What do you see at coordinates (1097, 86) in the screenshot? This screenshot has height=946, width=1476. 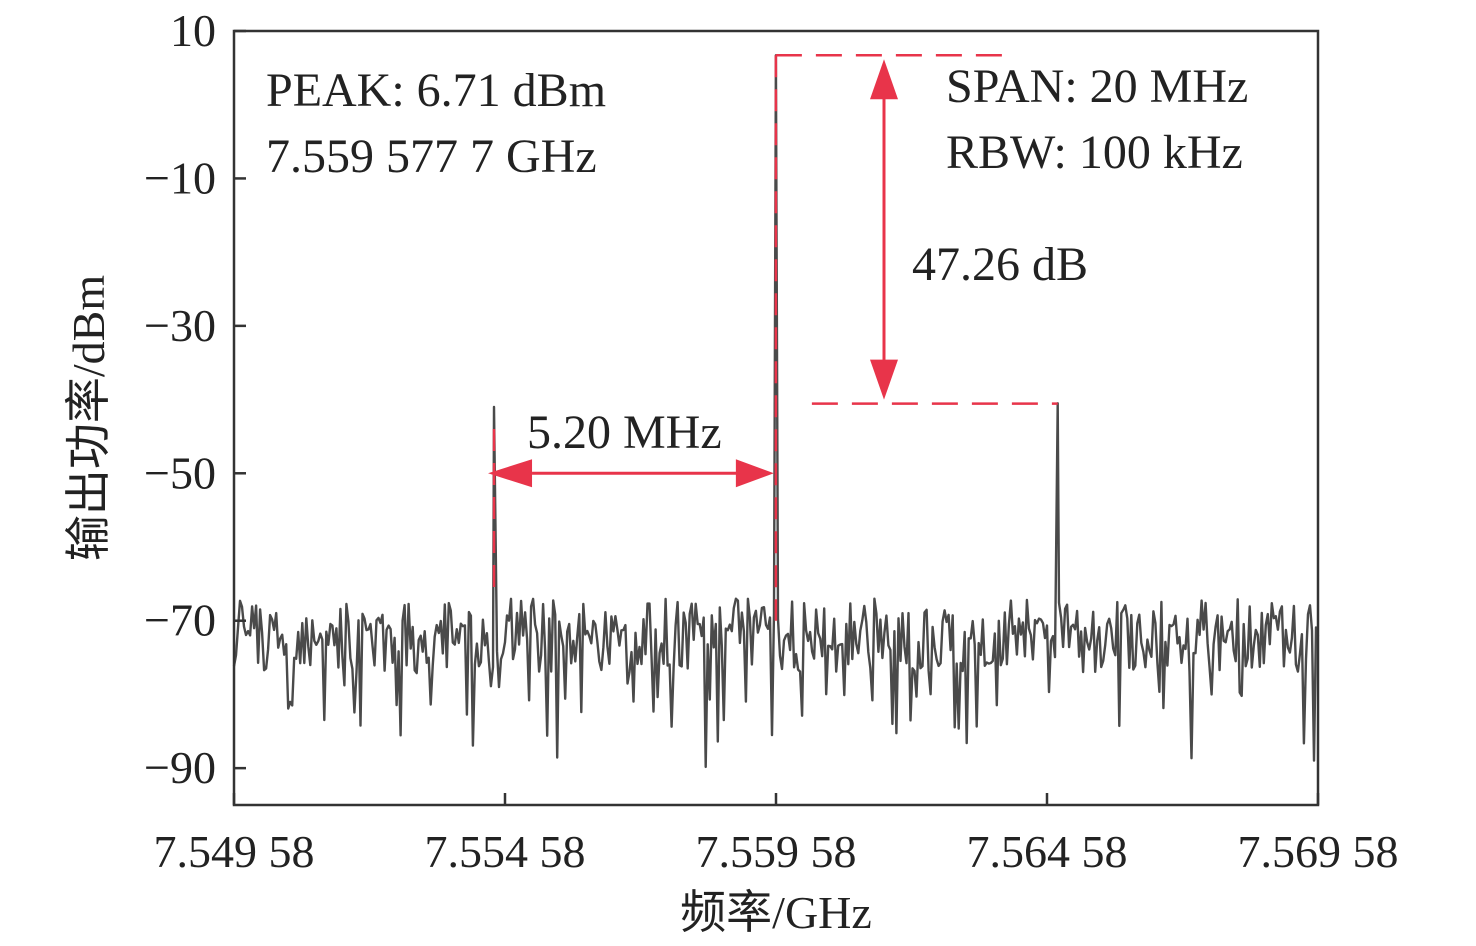 I see `span-label: SPAN: 20 MHz` at bounding box center [1097, 86].